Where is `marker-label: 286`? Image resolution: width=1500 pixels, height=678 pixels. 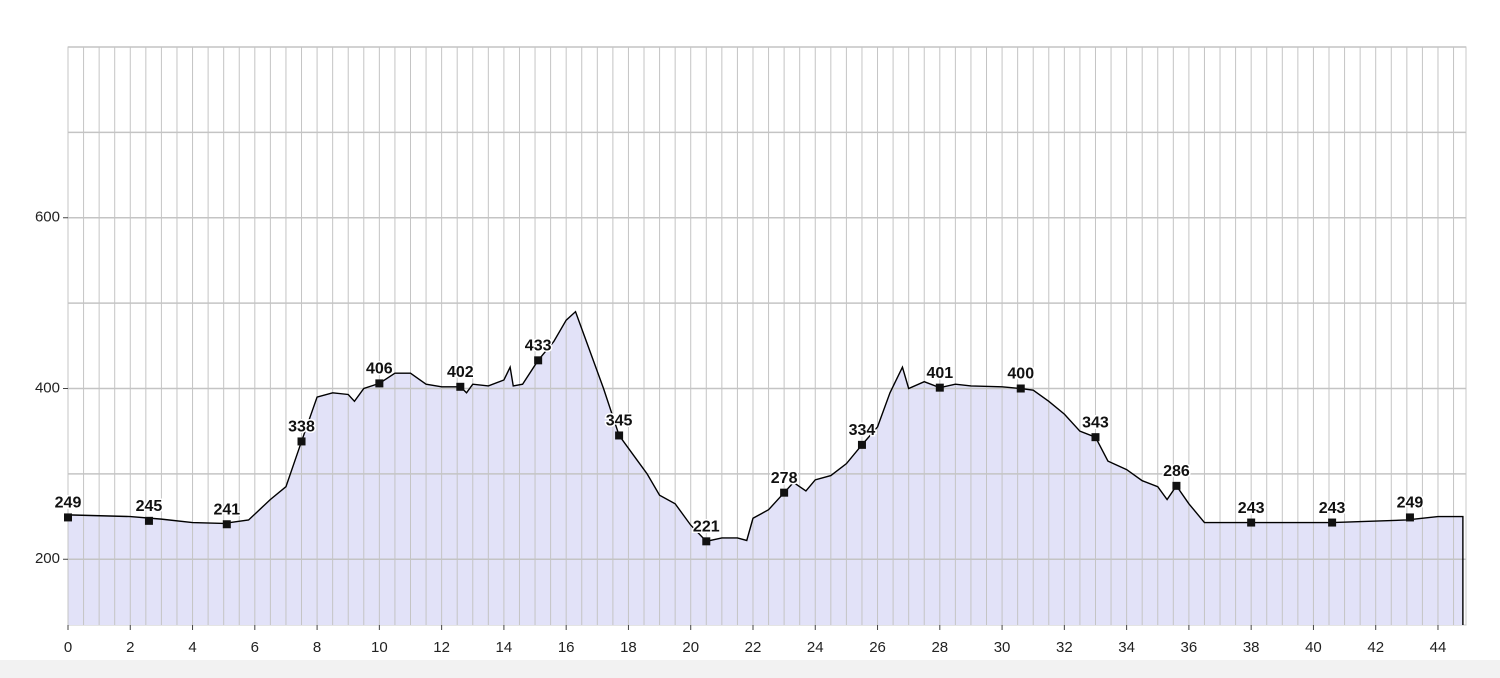
marker-label: 286 is located at coordinates (1176, 471).